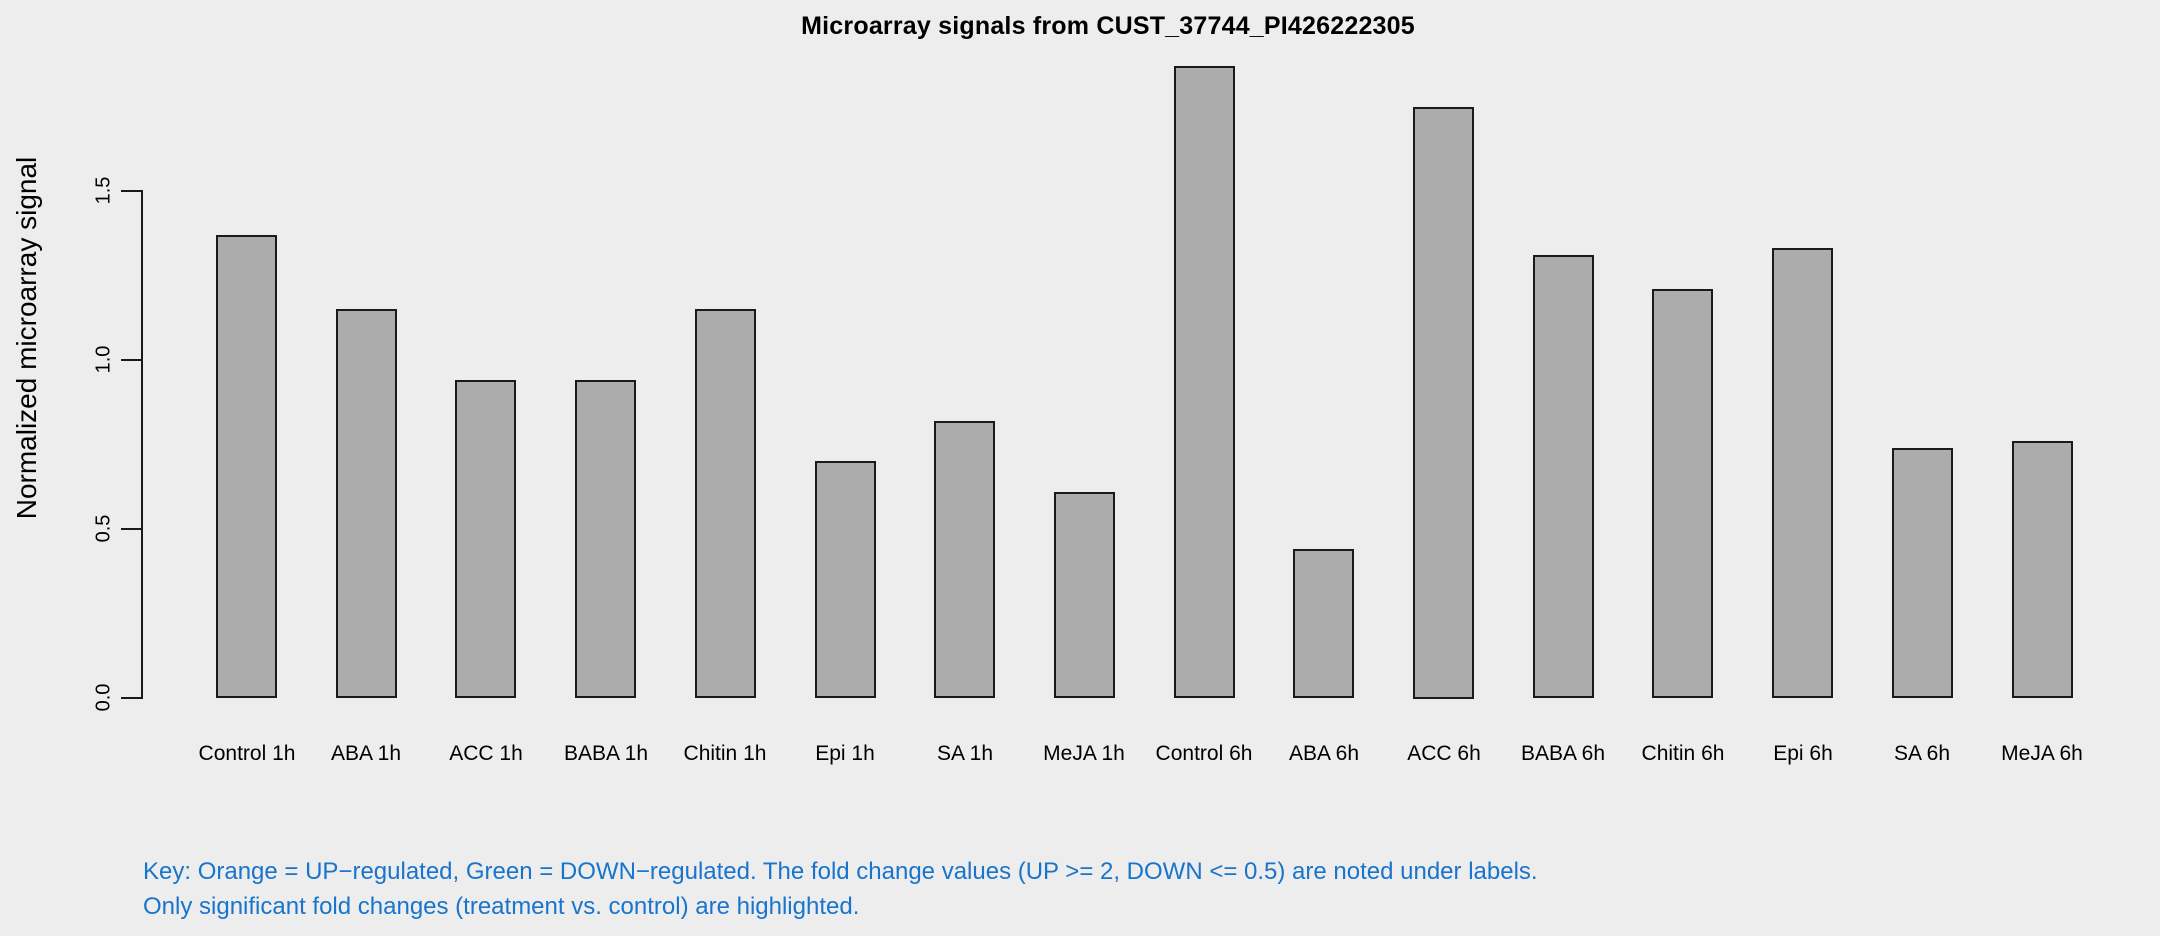  Describe the element at coordinates (1803, 753) in the screenshot. I see `x-axis-label: Epi 6h` at that location.